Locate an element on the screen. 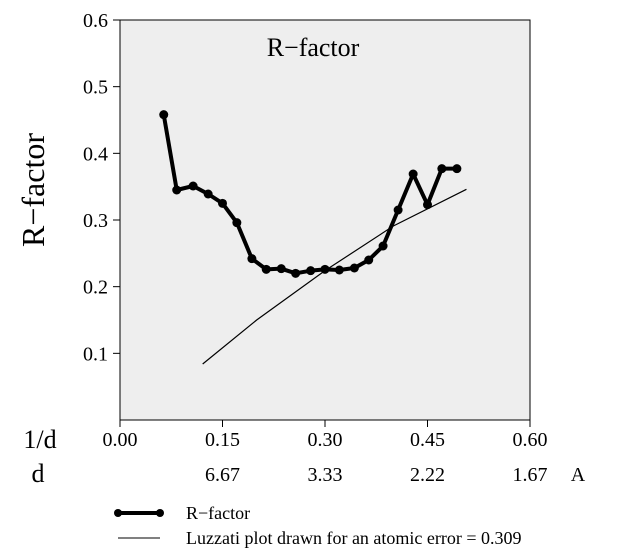 This screenshot has height=550, width=635. chart-title: R−factor is located at coordinates (313, 47).